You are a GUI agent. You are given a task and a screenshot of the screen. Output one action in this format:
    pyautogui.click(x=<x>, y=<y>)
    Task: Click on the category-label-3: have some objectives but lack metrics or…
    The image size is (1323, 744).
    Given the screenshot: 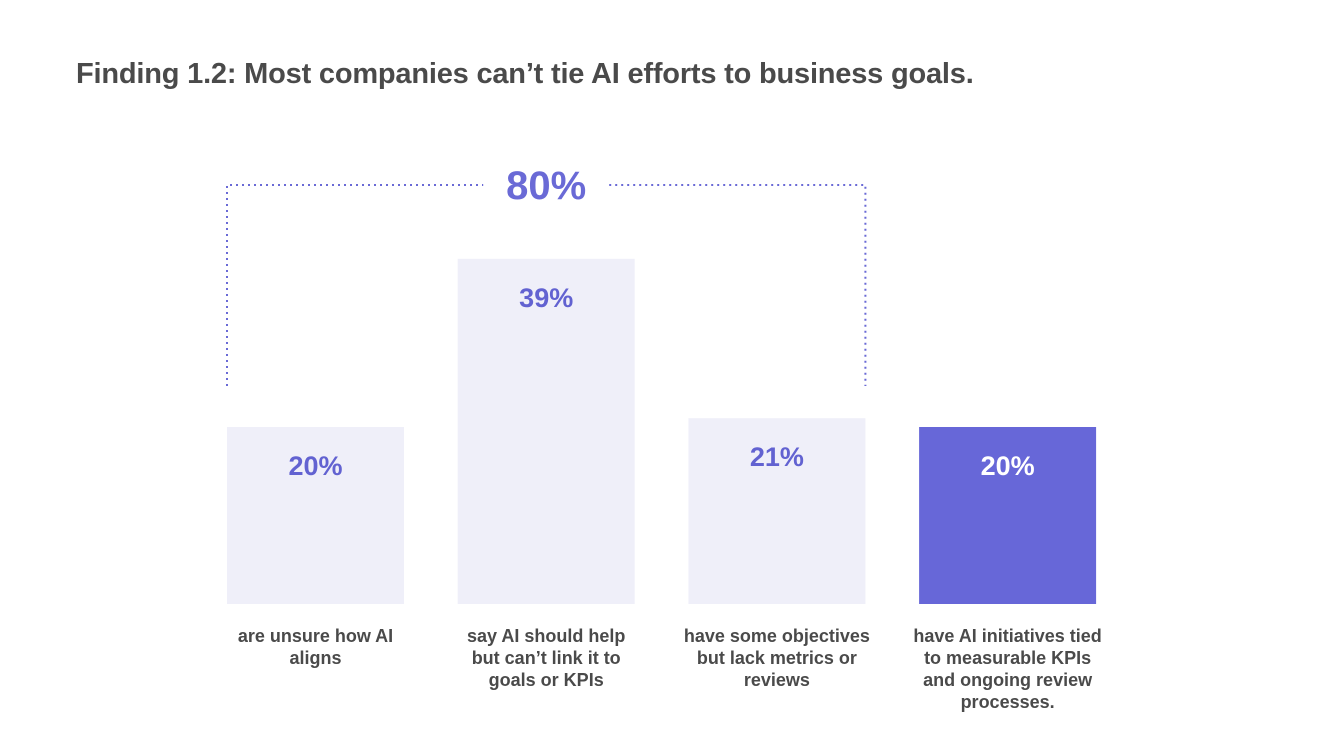 What is the action you would take?
    pyautogui.click(x=776, y=658)
    